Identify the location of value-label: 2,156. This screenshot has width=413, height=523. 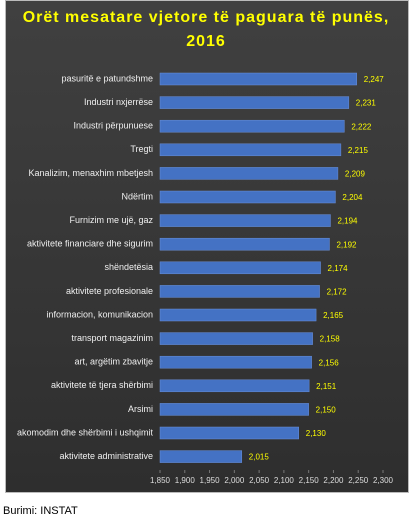
(329, 362).